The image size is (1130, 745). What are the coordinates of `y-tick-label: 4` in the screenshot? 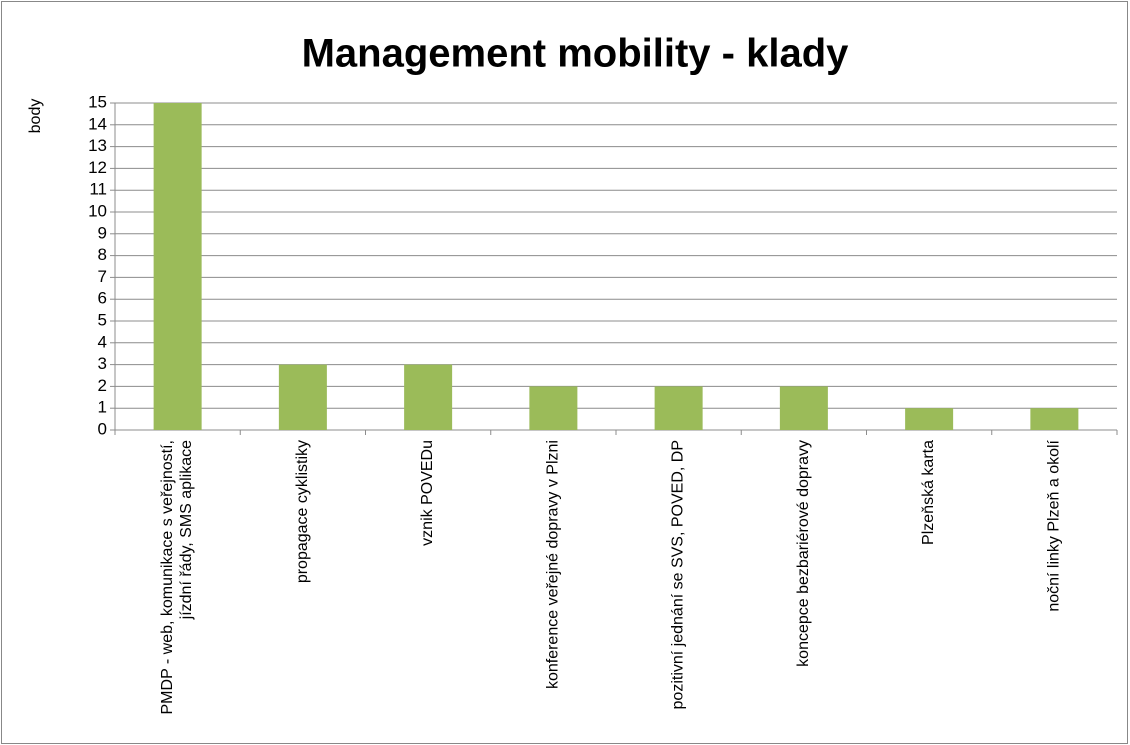 It's located at (102, 341).